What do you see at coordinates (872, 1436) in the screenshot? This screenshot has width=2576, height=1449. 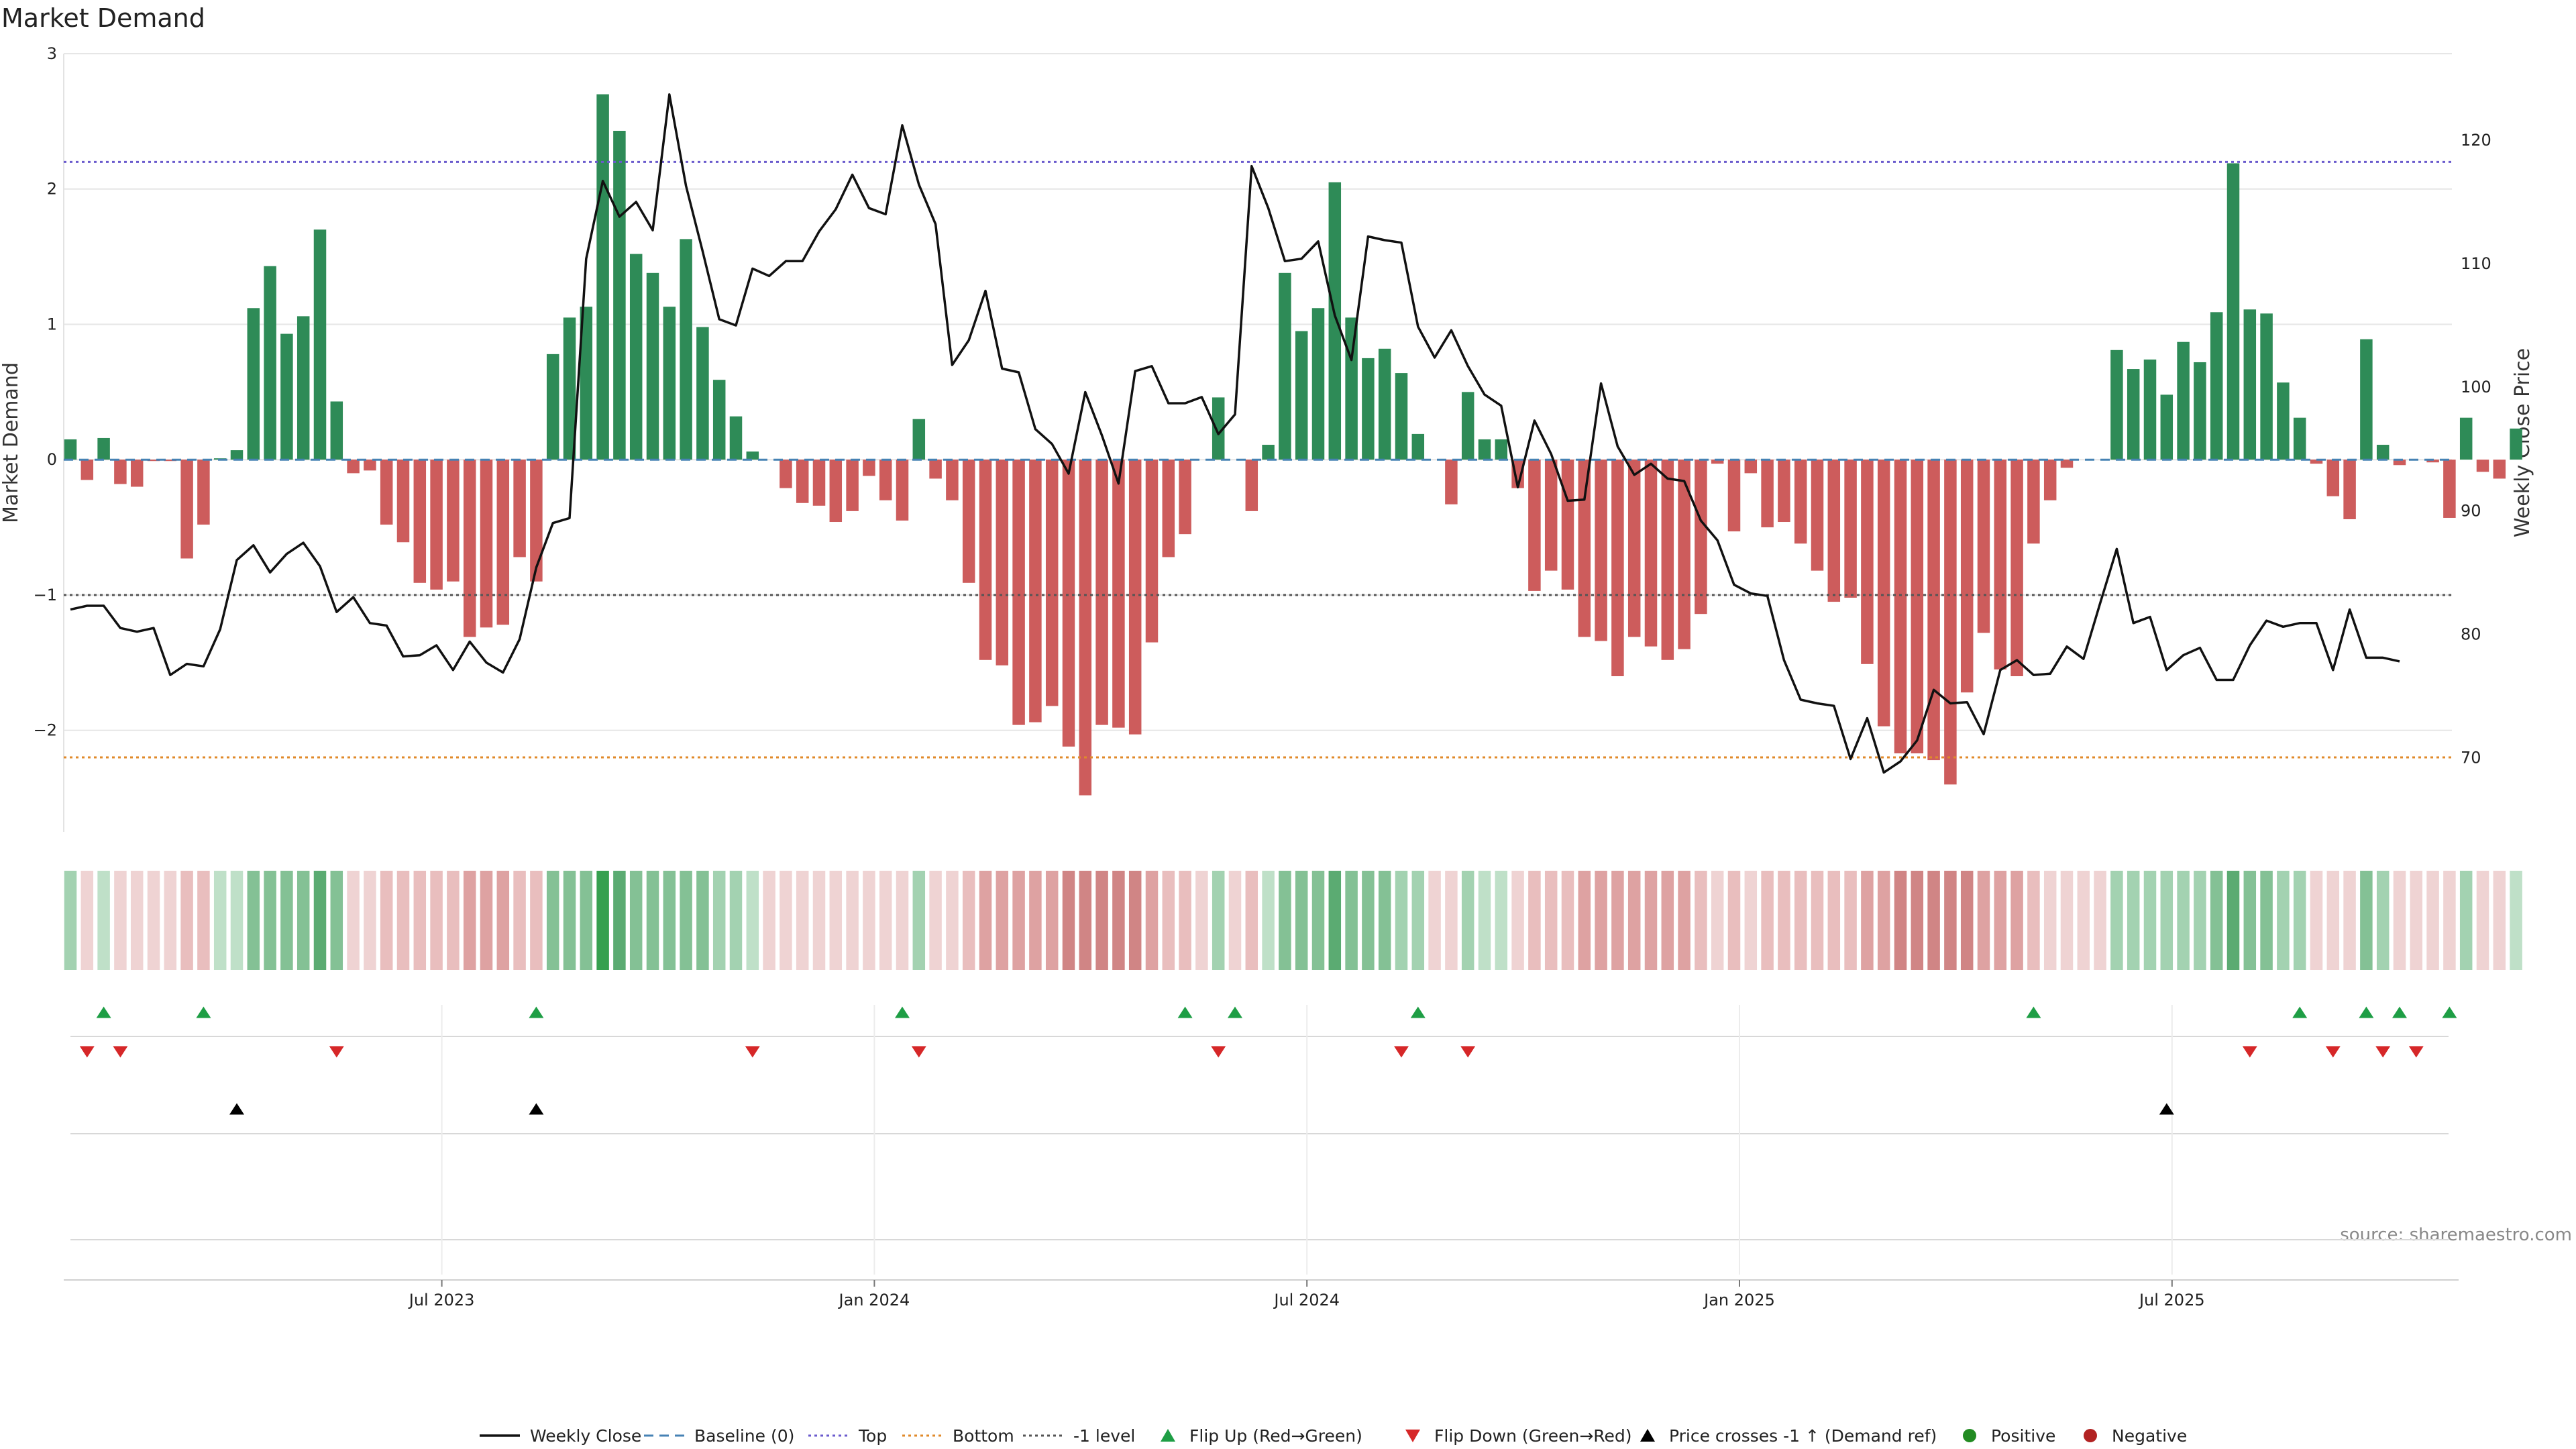 I see `legend-label: Top` at bounding box center [872, 1436].